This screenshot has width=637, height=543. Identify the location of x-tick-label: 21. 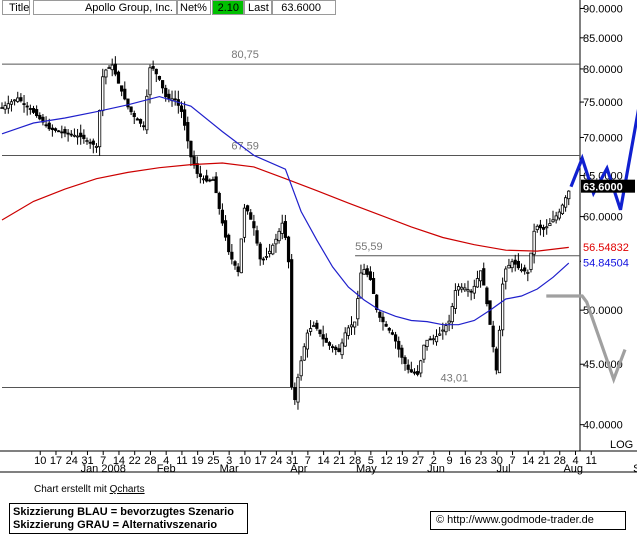
(339, 461).